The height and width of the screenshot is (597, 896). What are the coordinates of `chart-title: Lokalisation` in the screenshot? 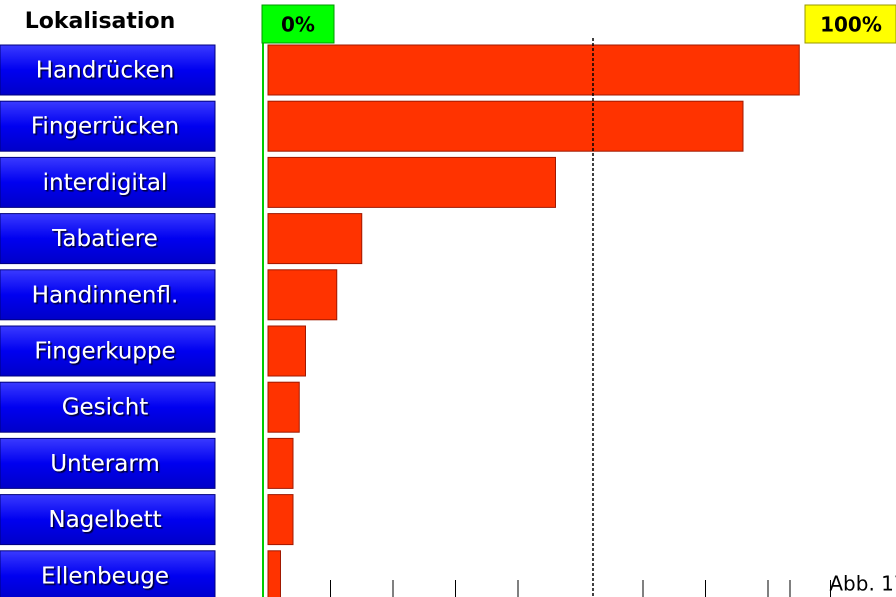 It's located at (100, 21).